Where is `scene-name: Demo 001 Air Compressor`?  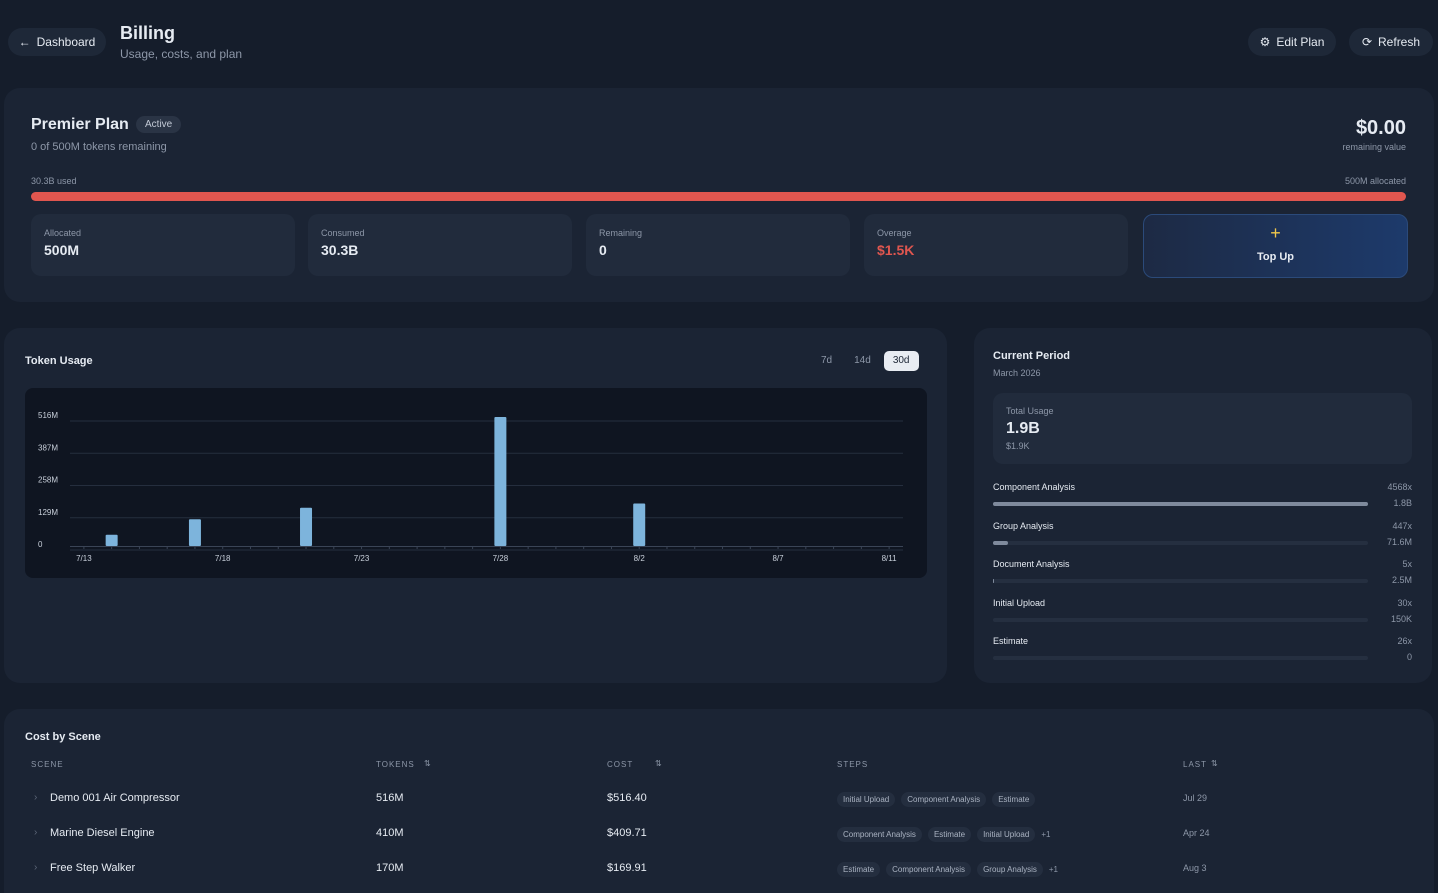
scene-name: Demo 001 Air Compressor is located at coordinates (115, 798).